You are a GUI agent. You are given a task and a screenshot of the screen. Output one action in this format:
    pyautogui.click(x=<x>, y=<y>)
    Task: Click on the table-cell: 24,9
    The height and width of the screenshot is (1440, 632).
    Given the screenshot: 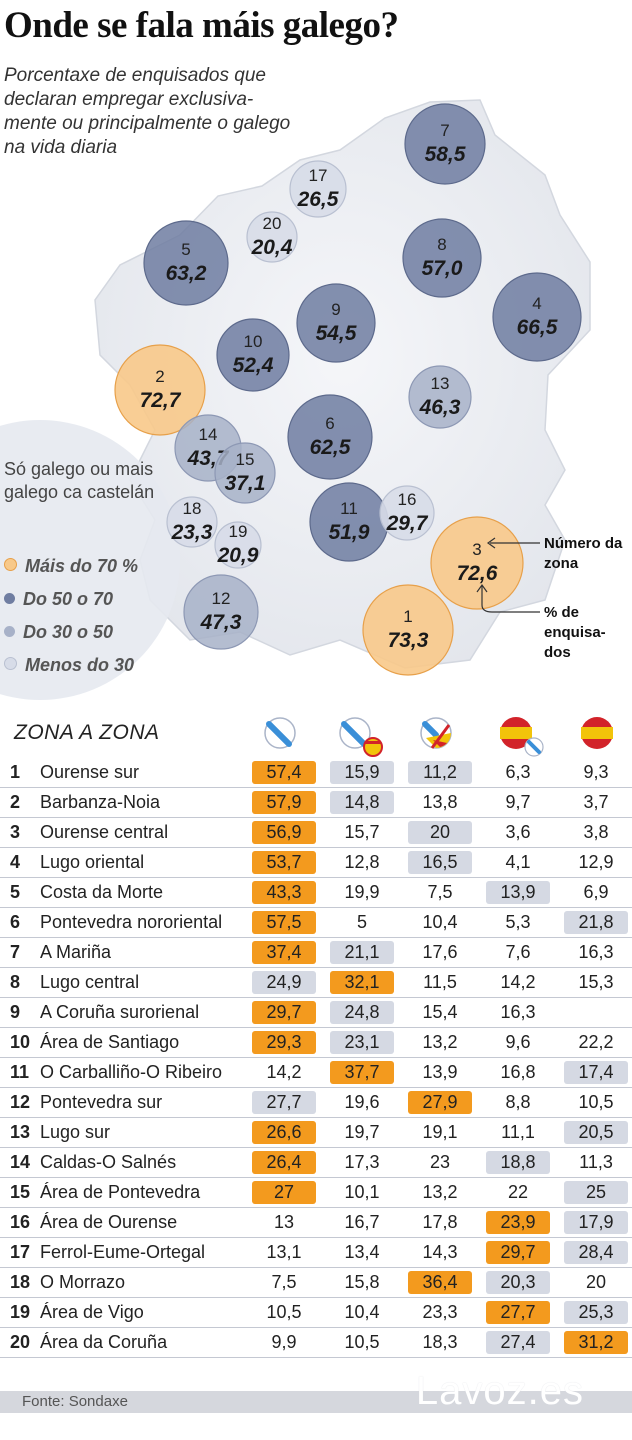 What is the action you would take?
    pyautogui.click(x=284, y=982)
    